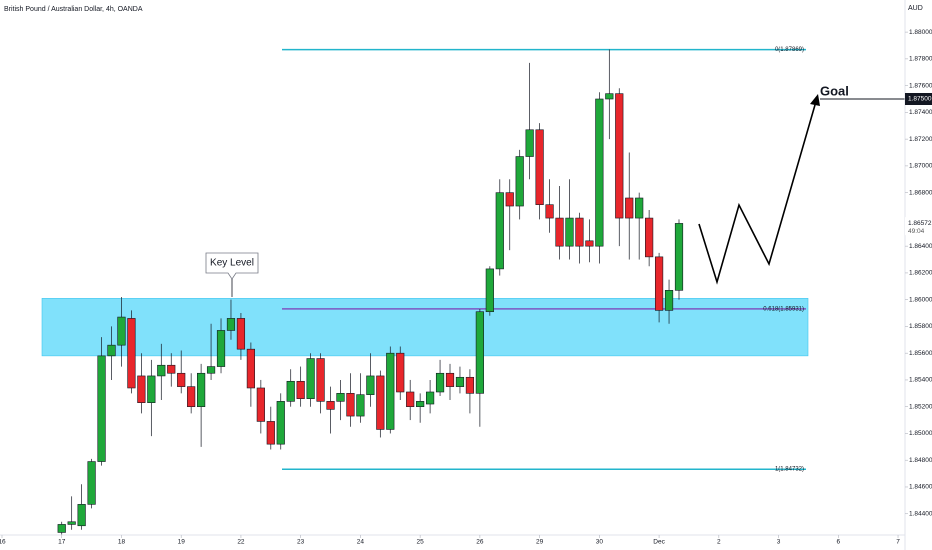  Describe the element at coordinates (920, 513) in the screenshot. I see `y-tick-label: 1.84400` at that location.